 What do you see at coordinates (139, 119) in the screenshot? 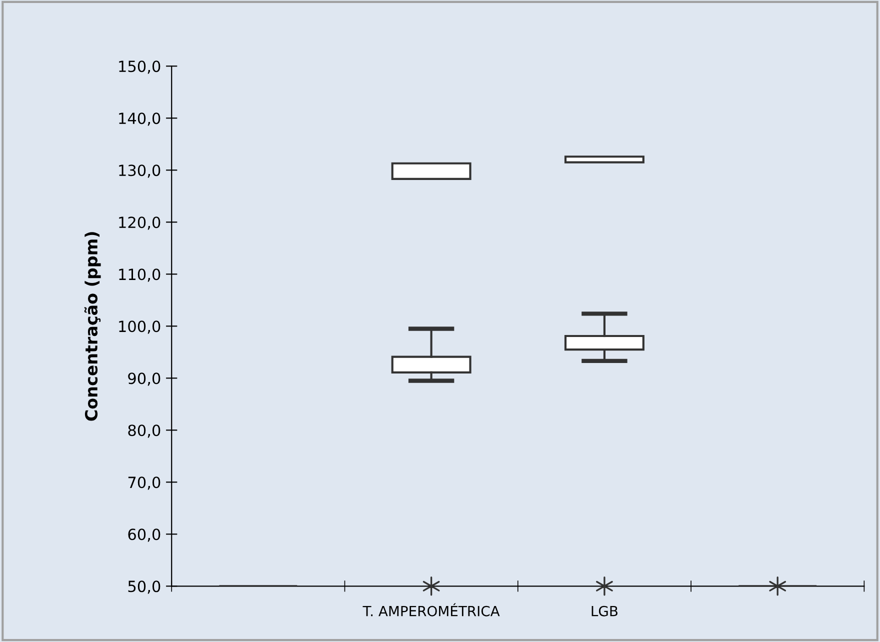
I see `y-tick-label: 140,0` at bounding box center [139, 119].